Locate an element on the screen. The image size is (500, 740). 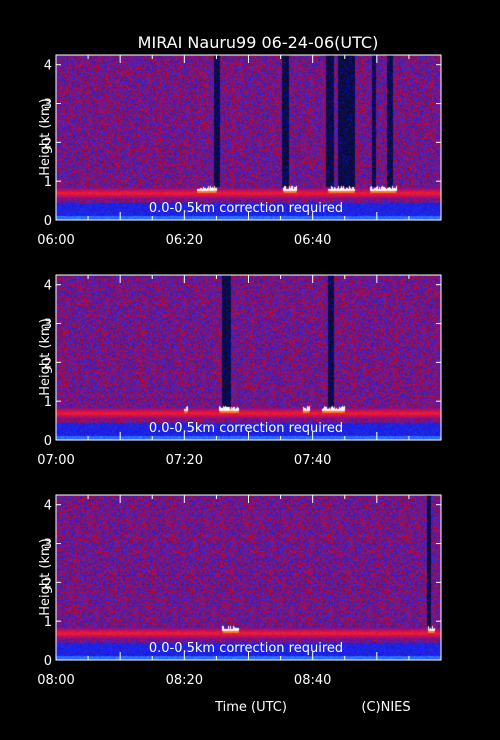
x-axis-label: Time (UTC) is located at coordinates (250, 707).